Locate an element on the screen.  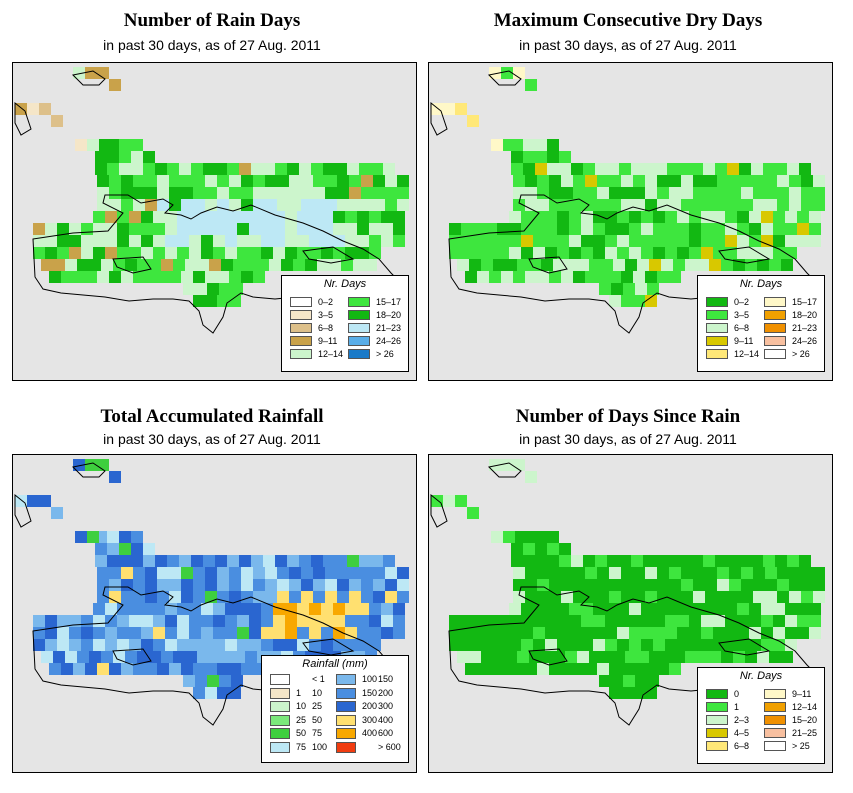
legend-label-low: 150 is located at coordinates (370, 692).